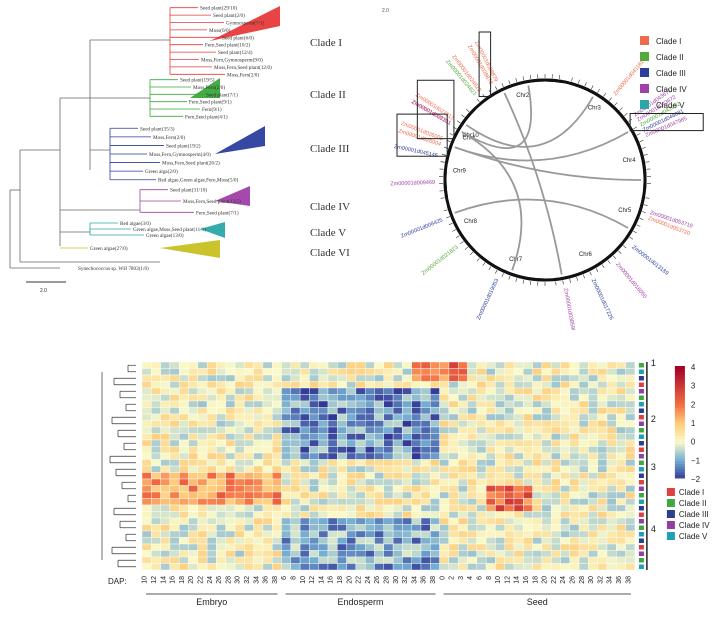 The image size is (720, 621). Describe the element at coordinates (218, 8) in the screenshot. I see `leaf-label: Seed plant(29/10)` at that location.